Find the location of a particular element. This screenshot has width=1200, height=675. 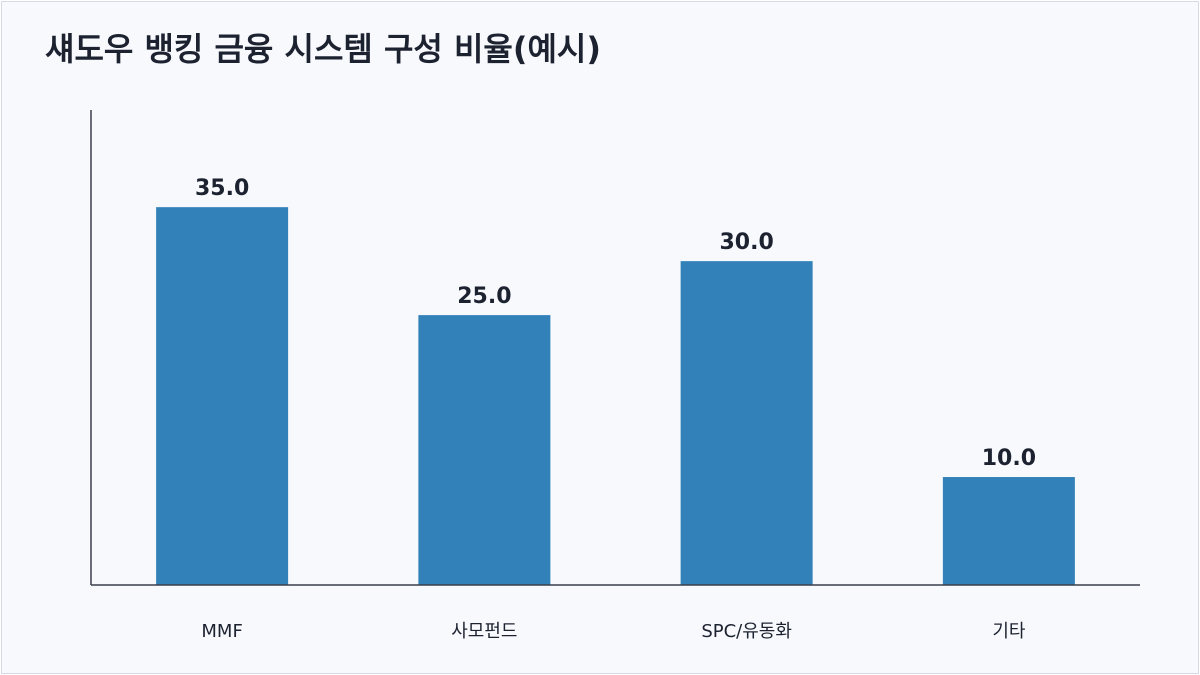

bar-value-label-2: 30.0 is located at coordinates (746, 242).